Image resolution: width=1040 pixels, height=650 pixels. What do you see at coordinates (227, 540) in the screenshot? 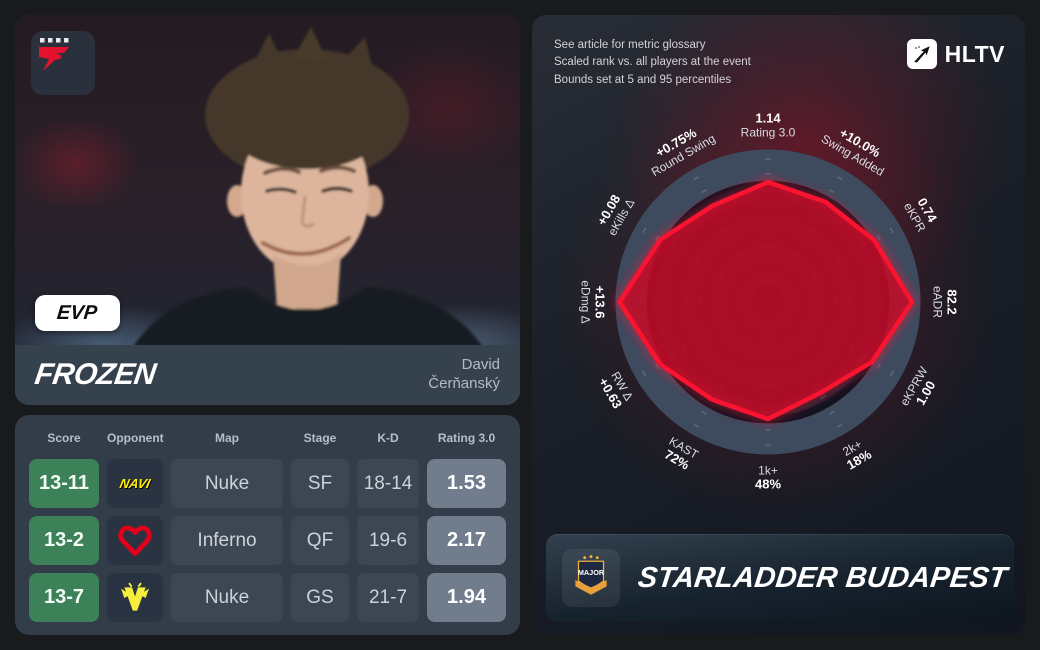
I see `map-cell: Inferno` at bounding box center [227, 540].